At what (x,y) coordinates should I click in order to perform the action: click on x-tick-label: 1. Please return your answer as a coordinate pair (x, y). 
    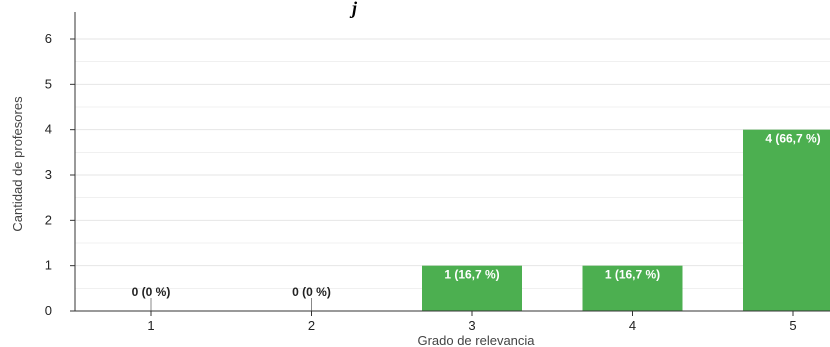
    Looking at the image, I should click on (150, 325).